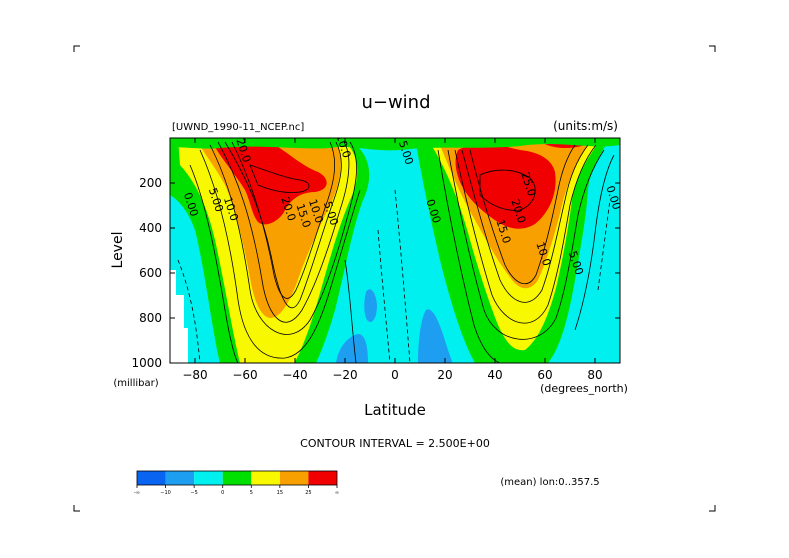  What do you see at coordinates (165, 493) in the screenshot?
I see `colorbar-tick-label: −10` at bounding box center [165, 493].